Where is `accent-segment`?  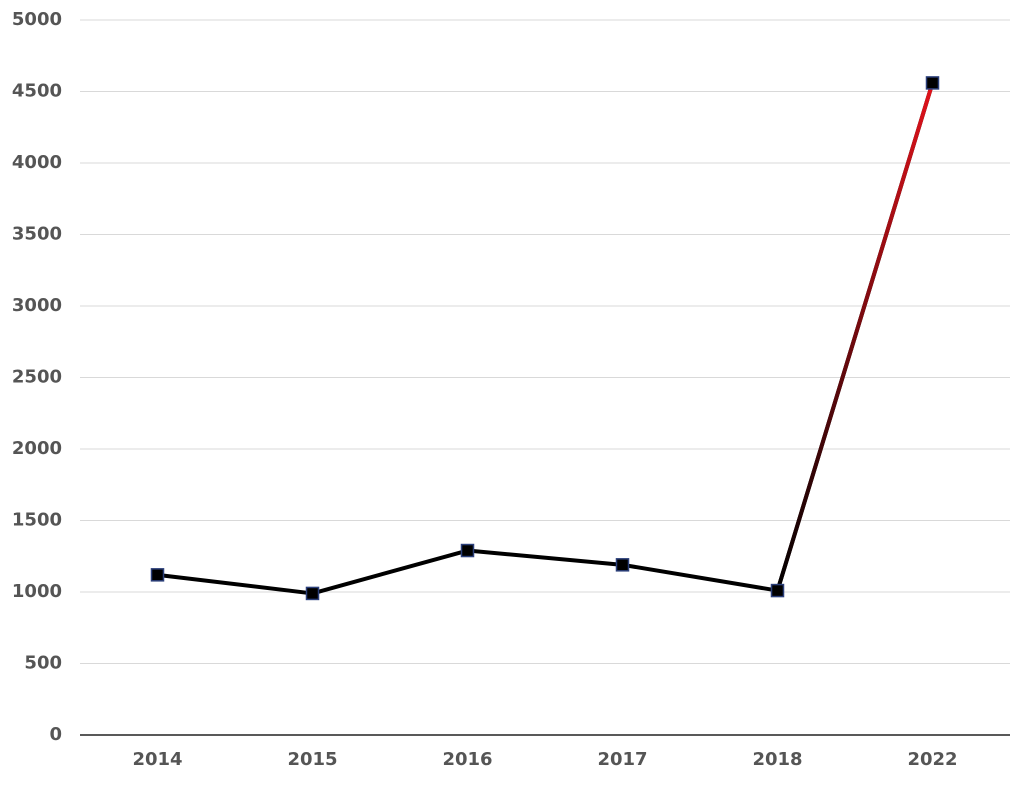
accent-segment is located at coordinates (855, 336).